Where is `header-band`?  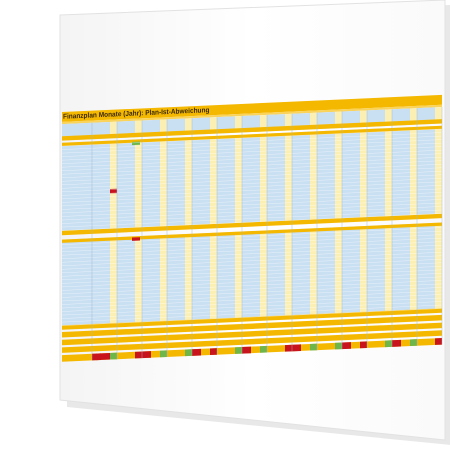
header-band is located at coordinates (252, 130).